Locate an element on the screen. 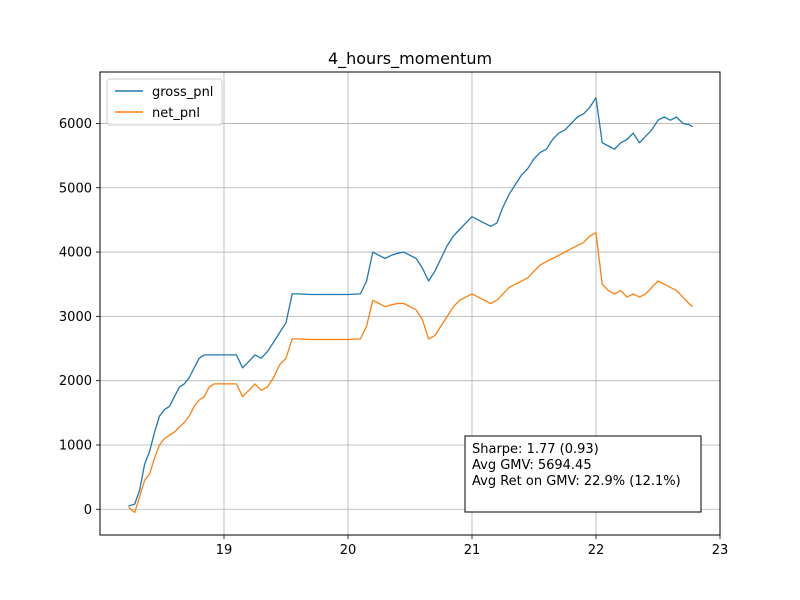 The image size is (800, 600). x-tick-label: 19 is located at coordinates (224, 550).